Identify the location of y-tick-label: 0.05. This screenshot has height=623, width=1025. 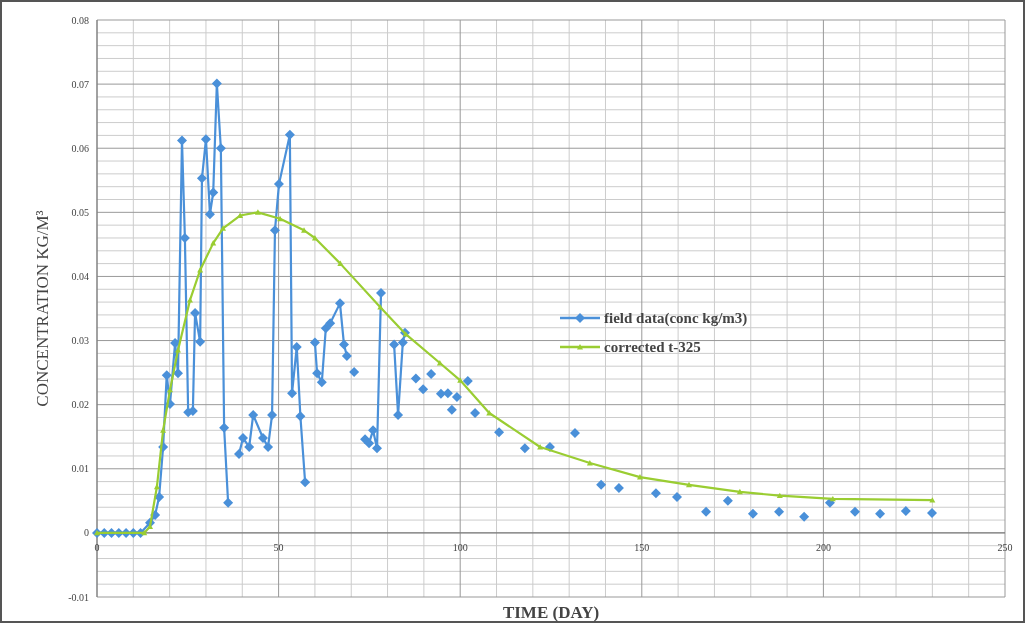
(80, 212).